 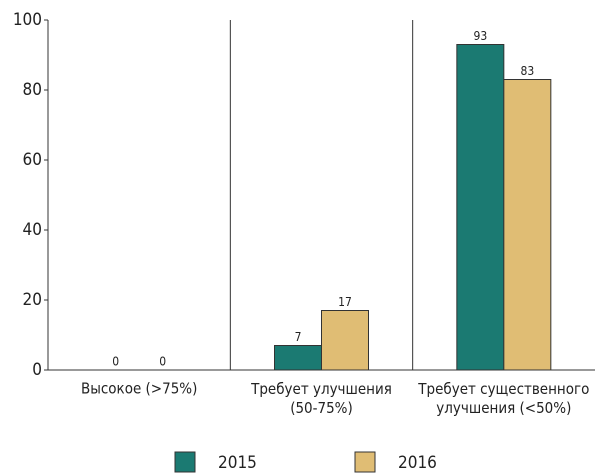 What do you see at coordinates (27, 20) in the screenshot?
I see `y-tick-label: 100` at bounding box center [27, 20].